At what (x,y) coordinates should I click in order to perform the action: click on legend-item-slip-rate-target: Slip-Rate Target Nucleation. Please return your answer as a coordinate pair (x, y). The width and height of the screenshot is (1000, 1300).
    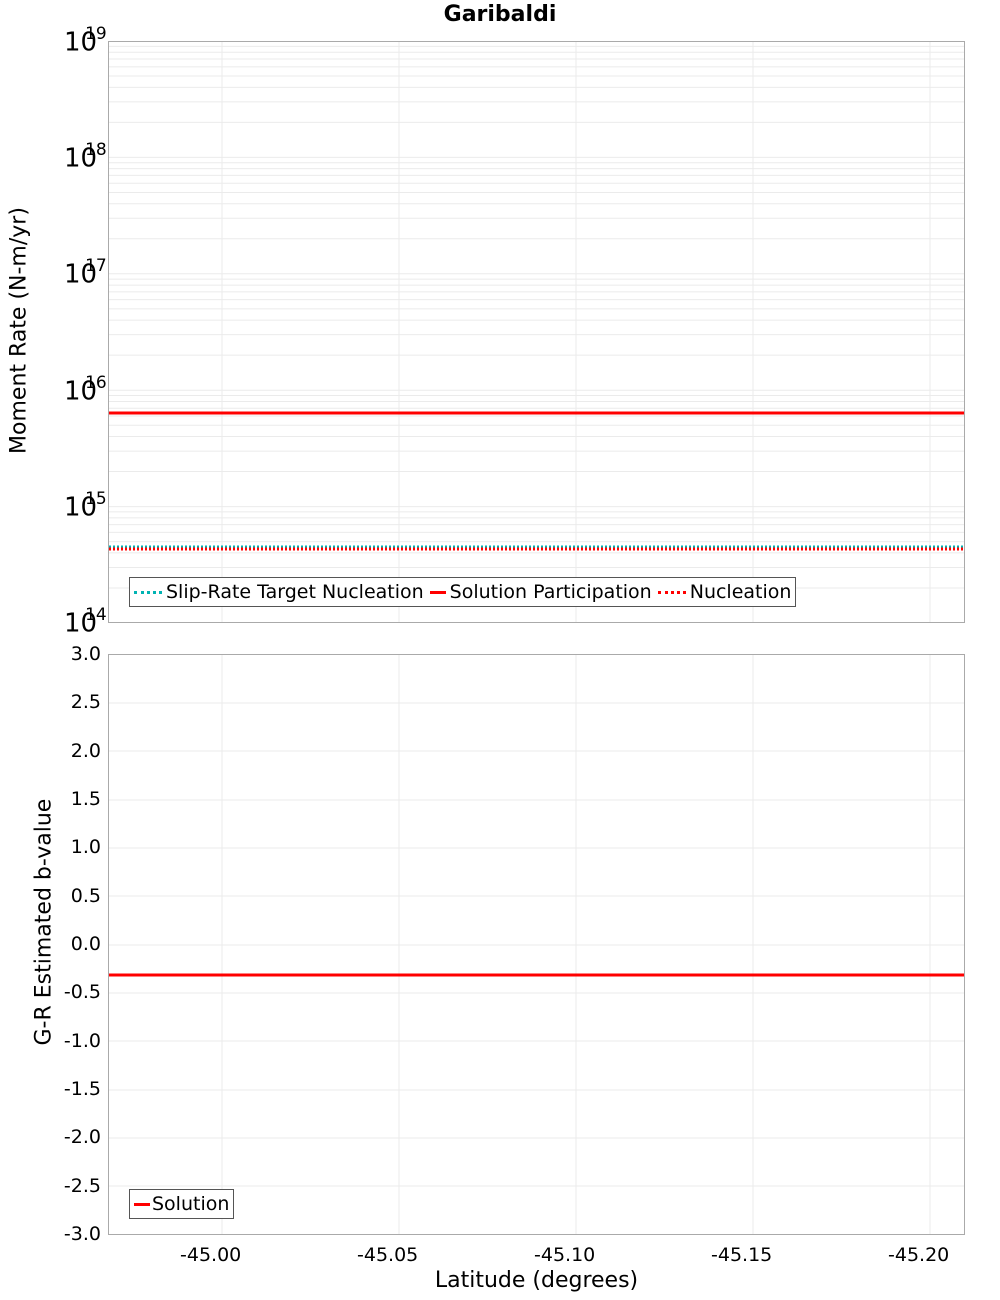
    Looking at the image, I should click on (279, 592).